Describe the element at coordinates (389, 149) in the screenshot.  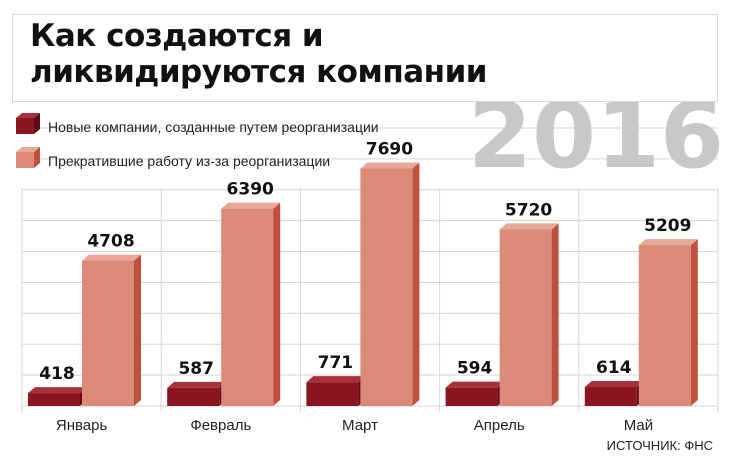
I see `value-label: 7690` at that location.